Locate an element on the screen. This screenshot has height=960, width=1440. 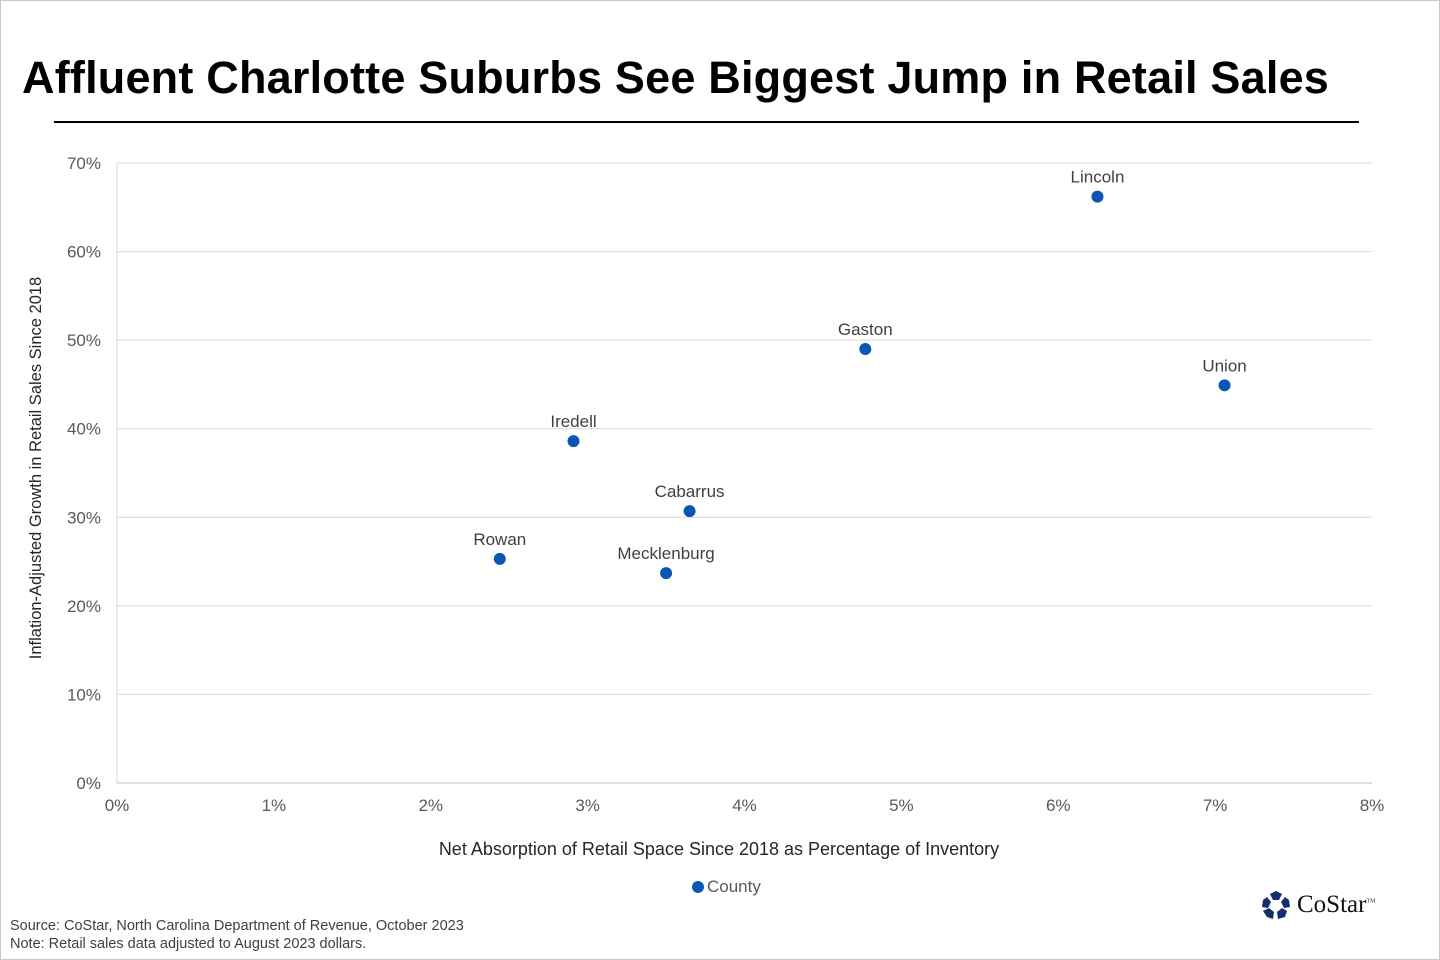
data-label-lincoln: Lincoln is located at coordinates (1098, 177).